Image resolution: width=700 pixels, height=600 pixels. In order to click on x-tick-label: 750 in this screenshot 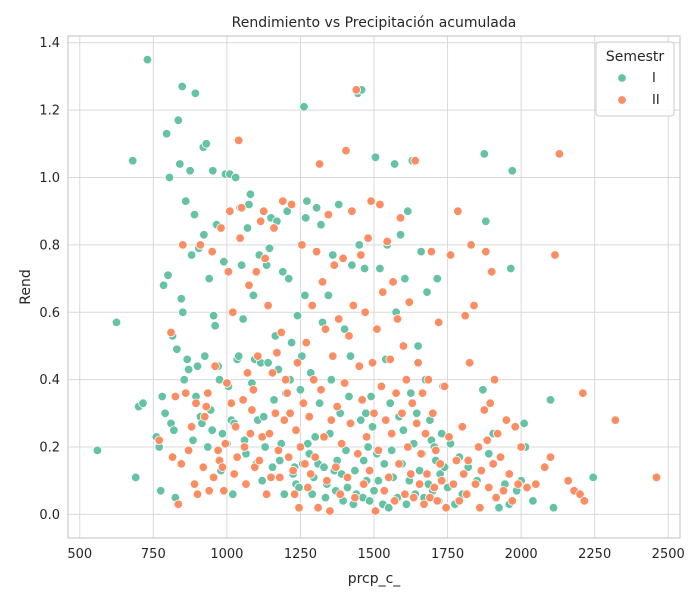, I will do `click(153, 554)`.